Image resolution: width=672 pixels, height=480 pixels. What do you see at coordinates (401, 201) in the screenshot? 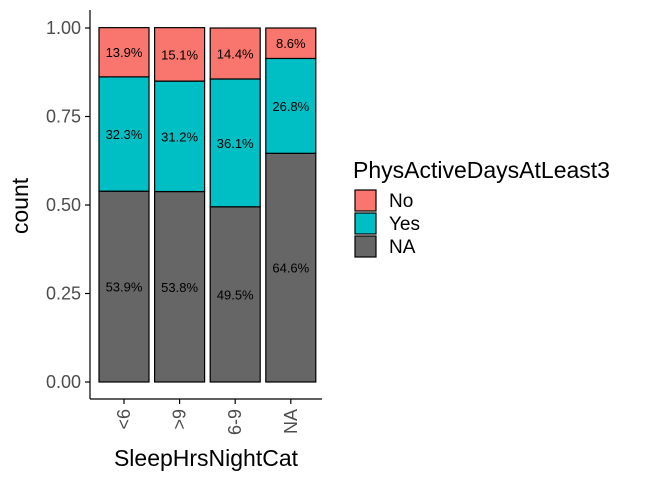
I see `legend-label: No` at bounding box center [401, 201].